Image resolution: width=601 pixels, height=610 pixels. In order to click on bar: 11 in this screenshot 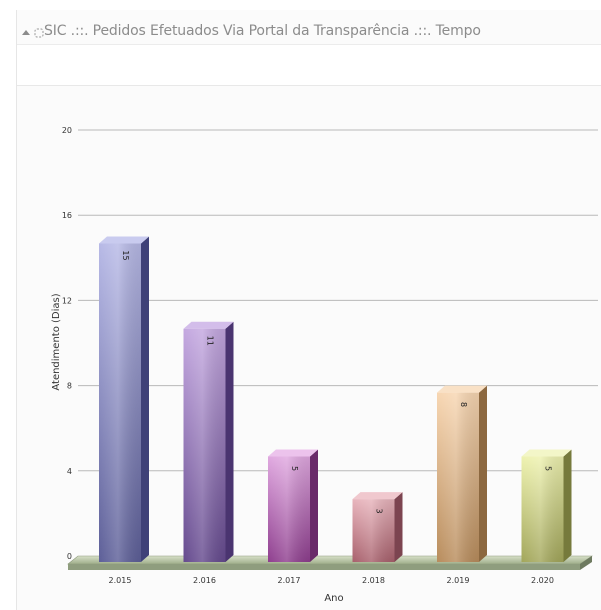, I will do `click(208, 441)`.